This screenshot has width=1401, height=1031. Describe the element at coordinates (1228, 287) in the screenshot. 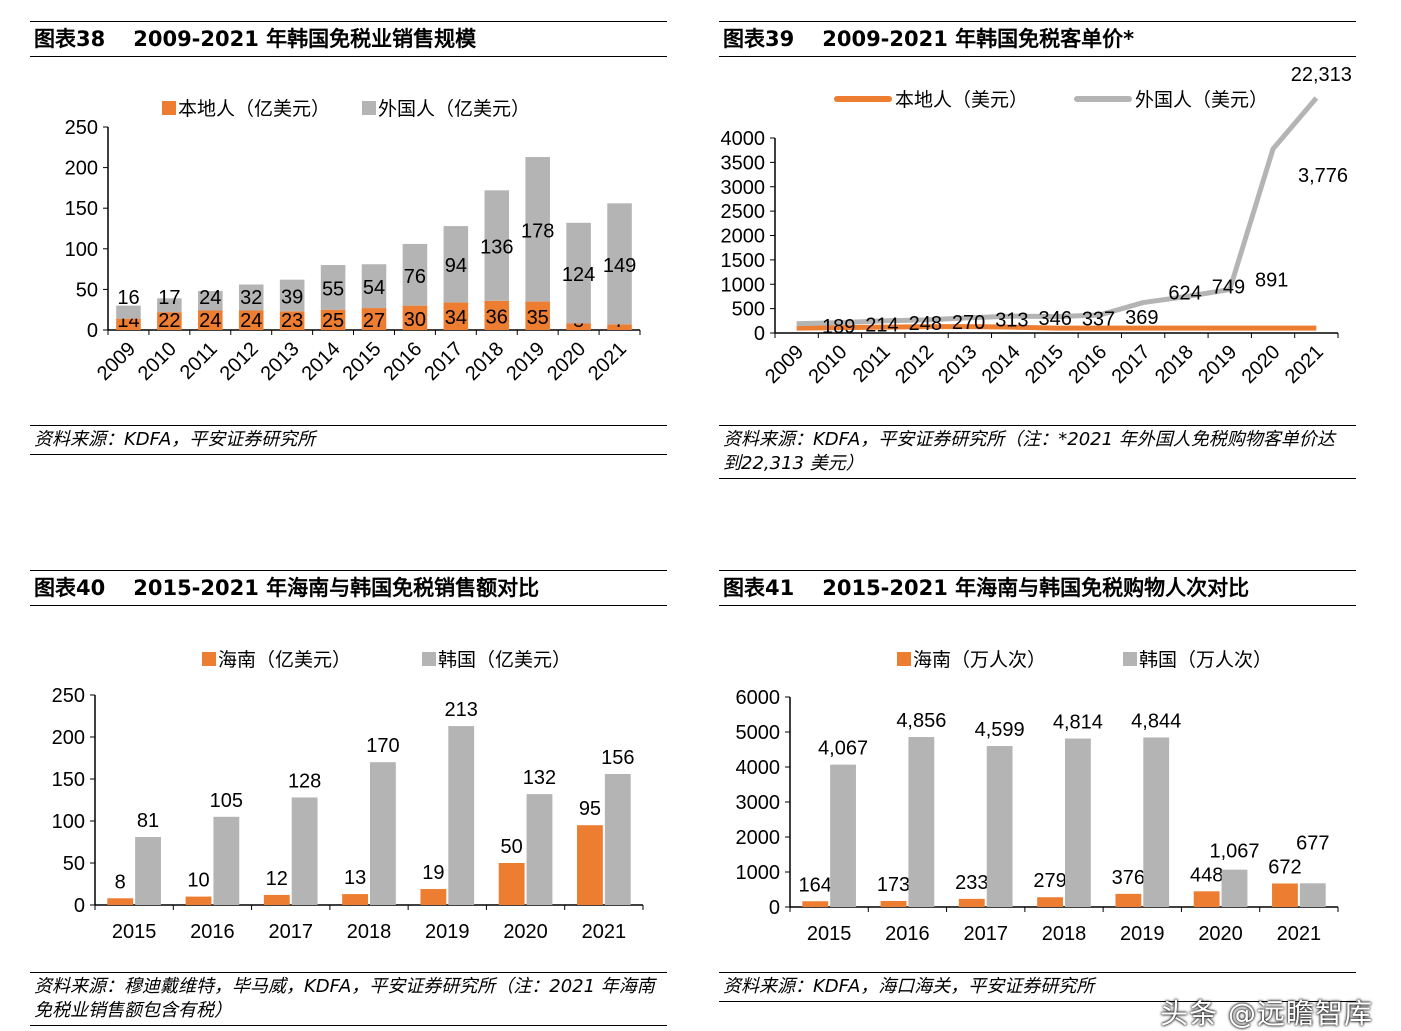

I see `data-label: 749` at that location.